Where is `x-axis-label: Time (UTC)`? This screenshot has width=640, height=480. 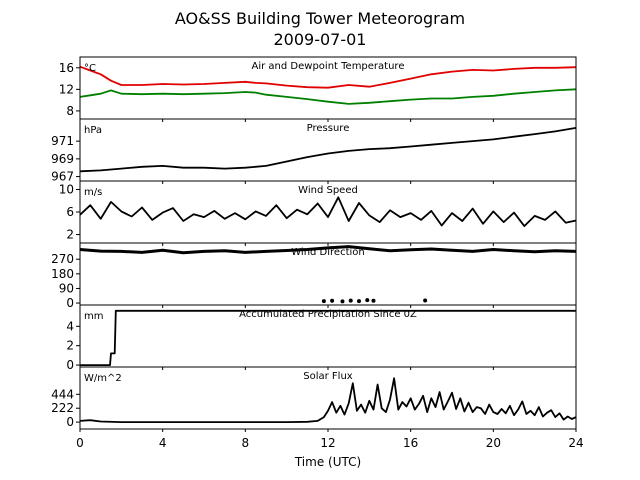 x-axis-label: Time (UTC) is located at coordinates (327, 462).